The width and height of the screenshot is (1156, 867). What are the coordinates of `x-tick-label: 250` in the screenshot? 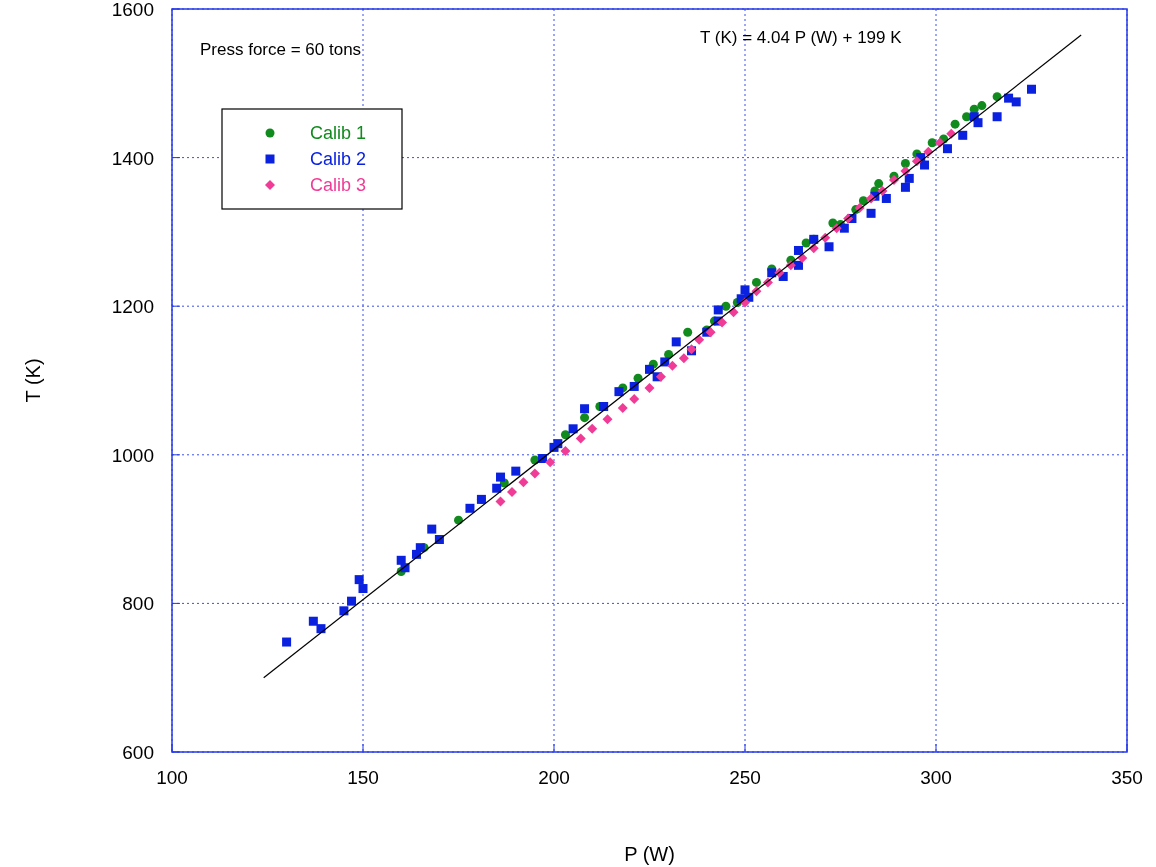 It's located at (745, 777).